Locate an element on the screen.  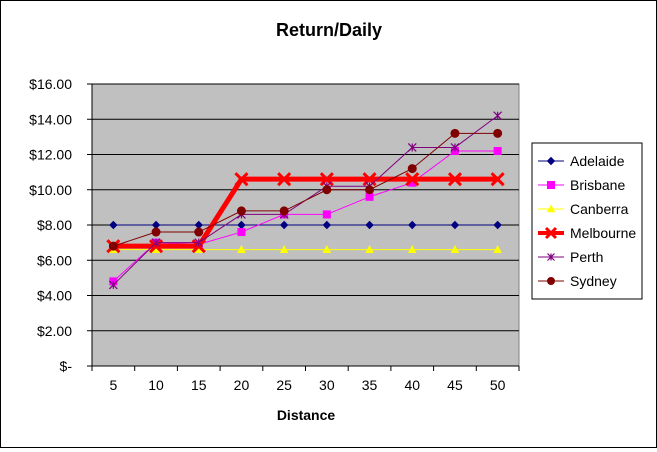
legend-label-brisbane: Brisbane is located at coordinates (597, 185).